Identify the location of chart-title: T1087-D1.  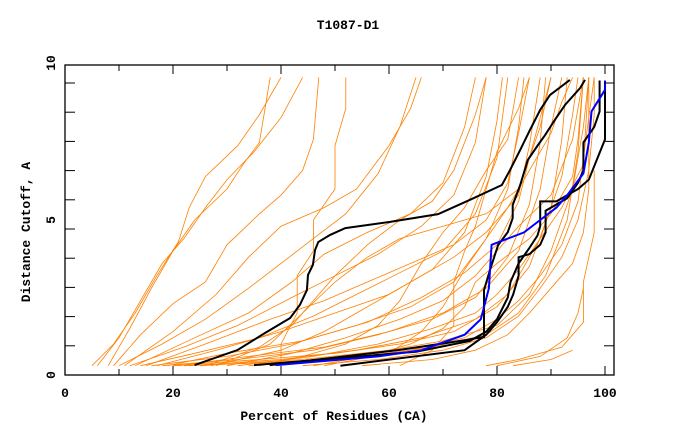
(348, 25).